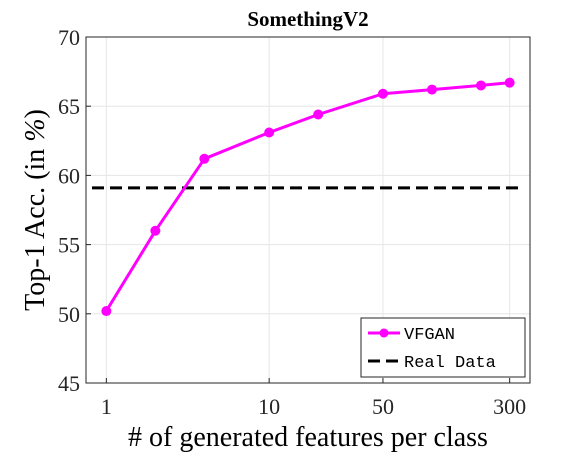 This screenshot has height=453, width=586. Describe the element at coordinates (308, 437) in the screenshot. I see `x-axis-label: # of generated features per class` at that location.